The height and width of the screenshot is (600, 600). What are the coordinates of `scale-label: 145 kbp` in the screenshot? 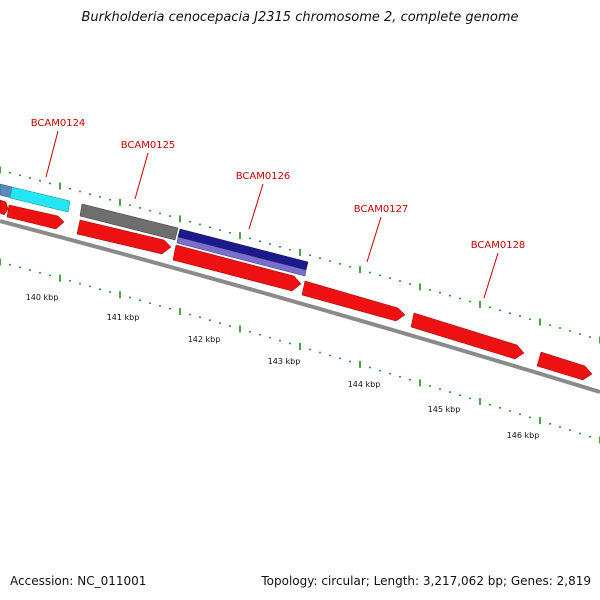 It's located at (444, 409).